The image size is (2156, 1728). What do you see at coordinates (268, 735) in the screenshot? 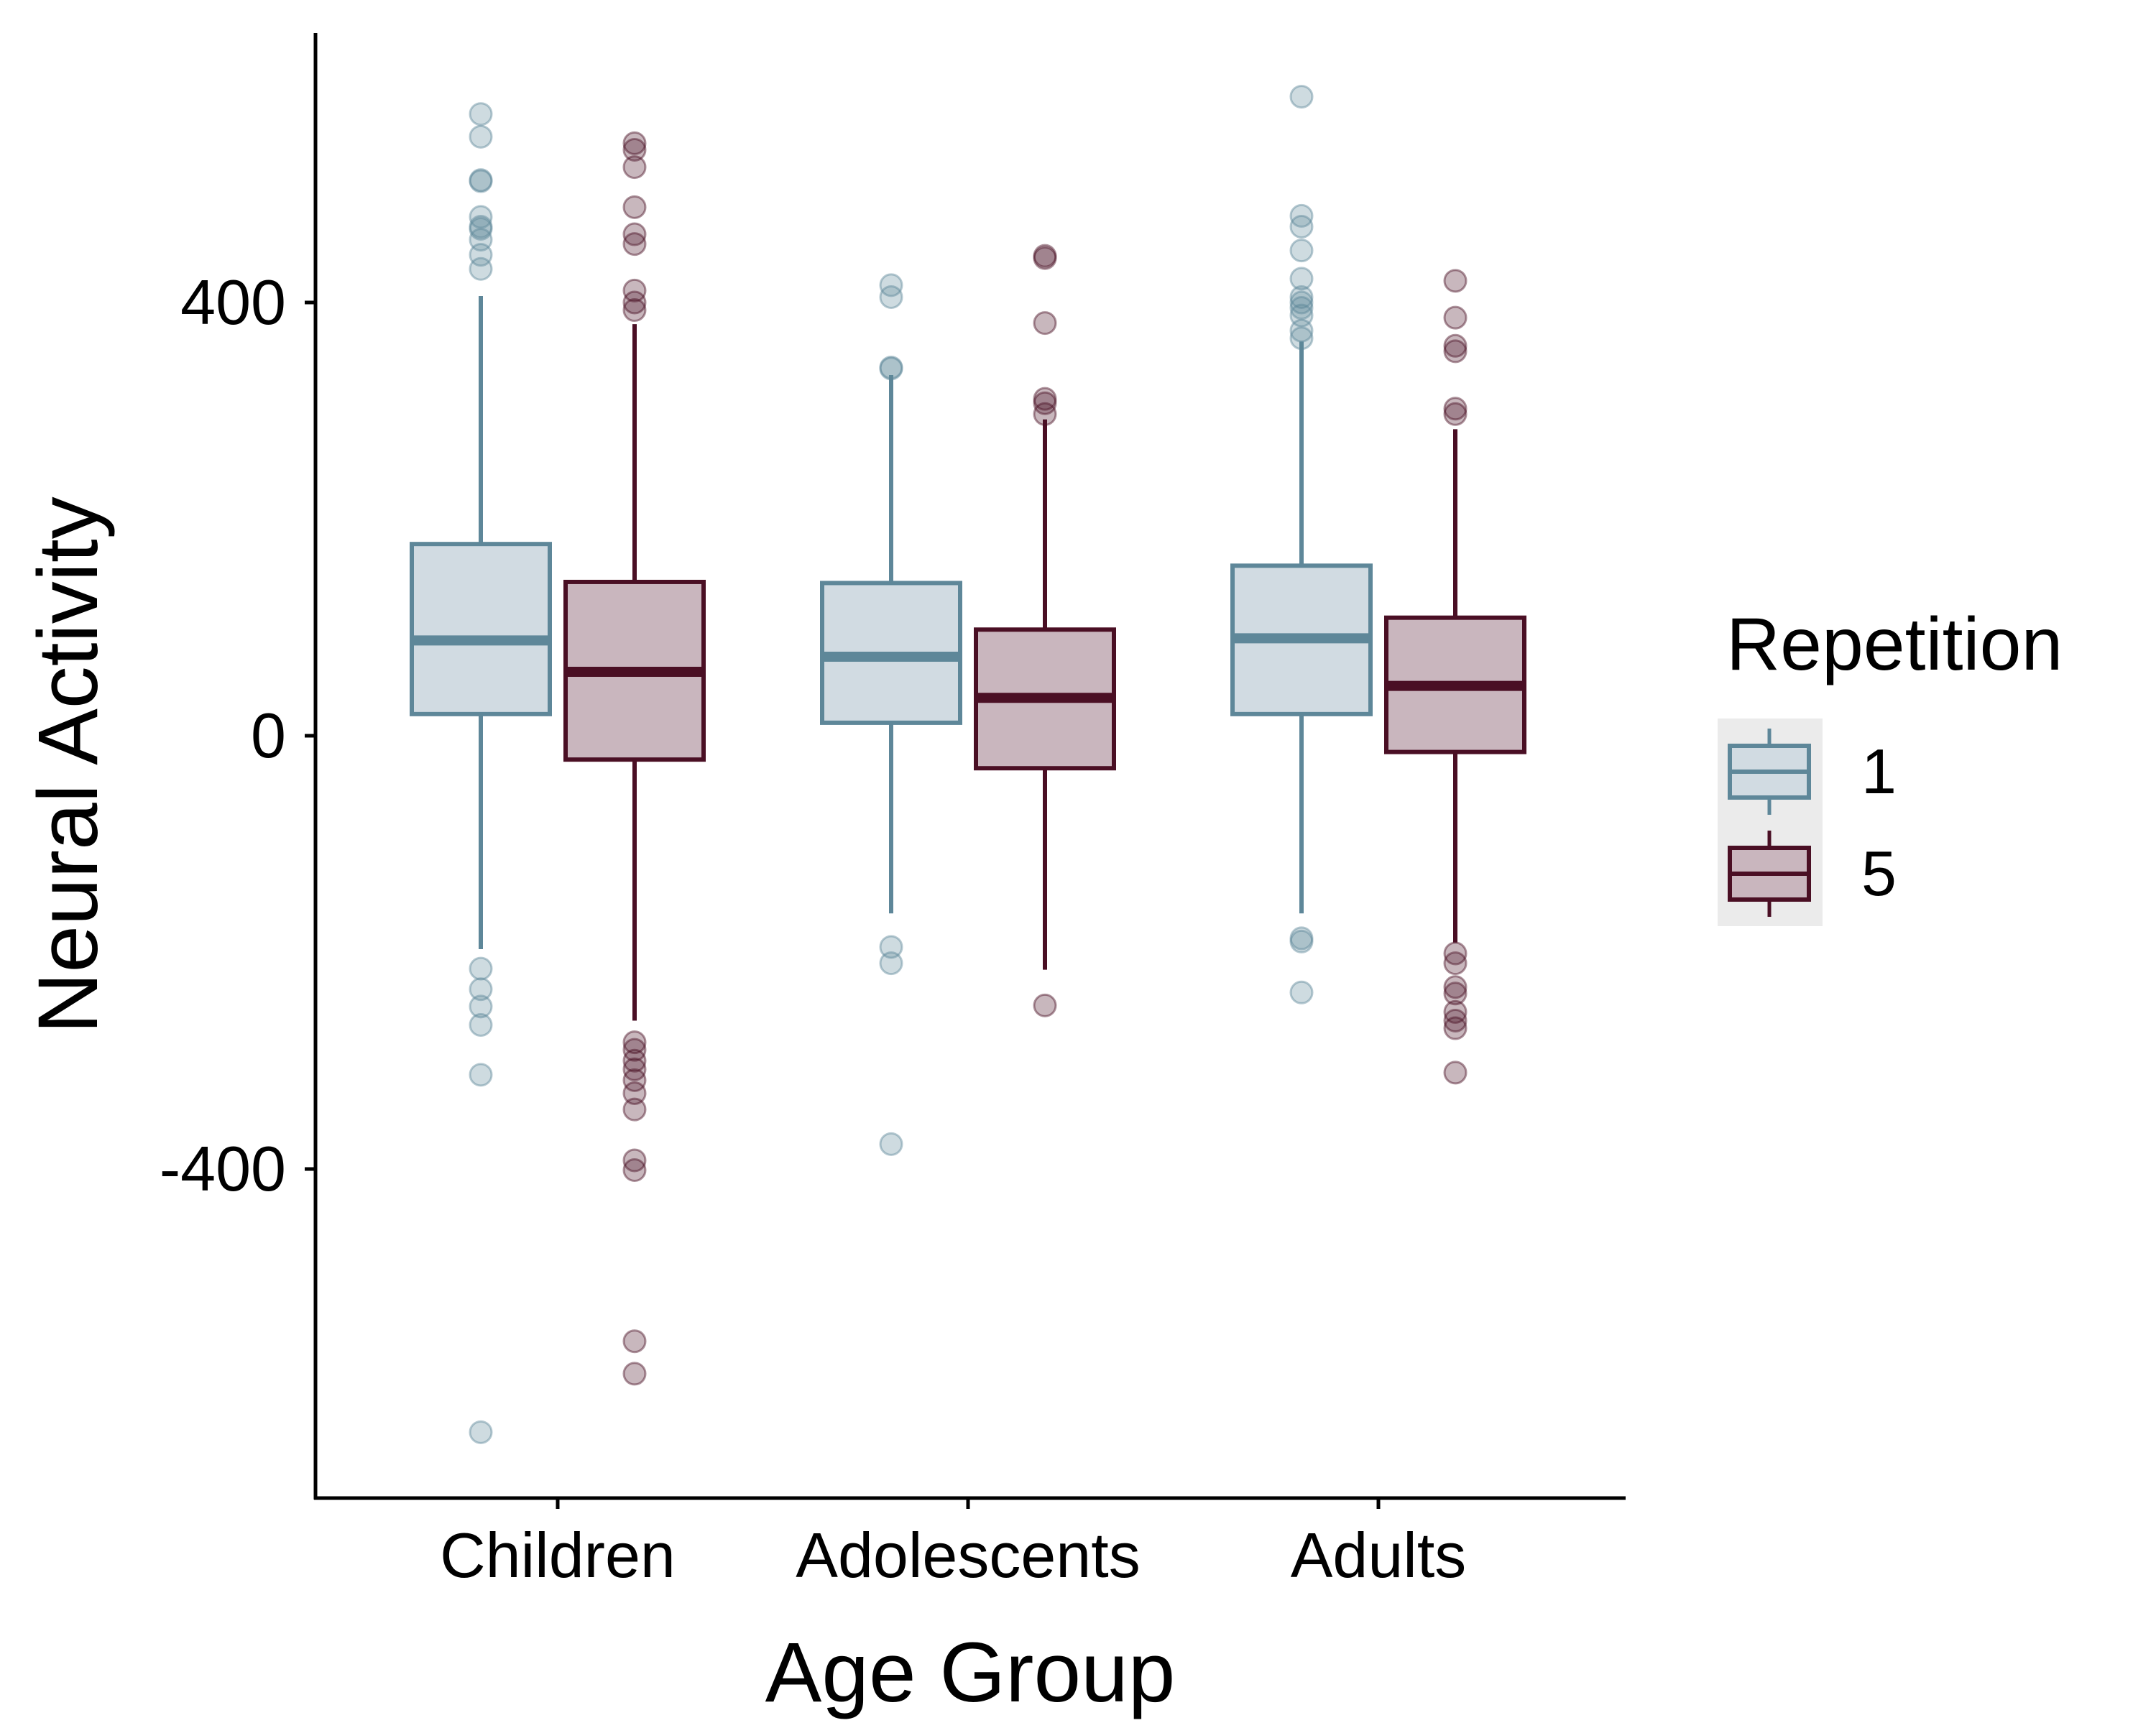
I see `y-tick-label: 0` at bounding box center [268, 735].